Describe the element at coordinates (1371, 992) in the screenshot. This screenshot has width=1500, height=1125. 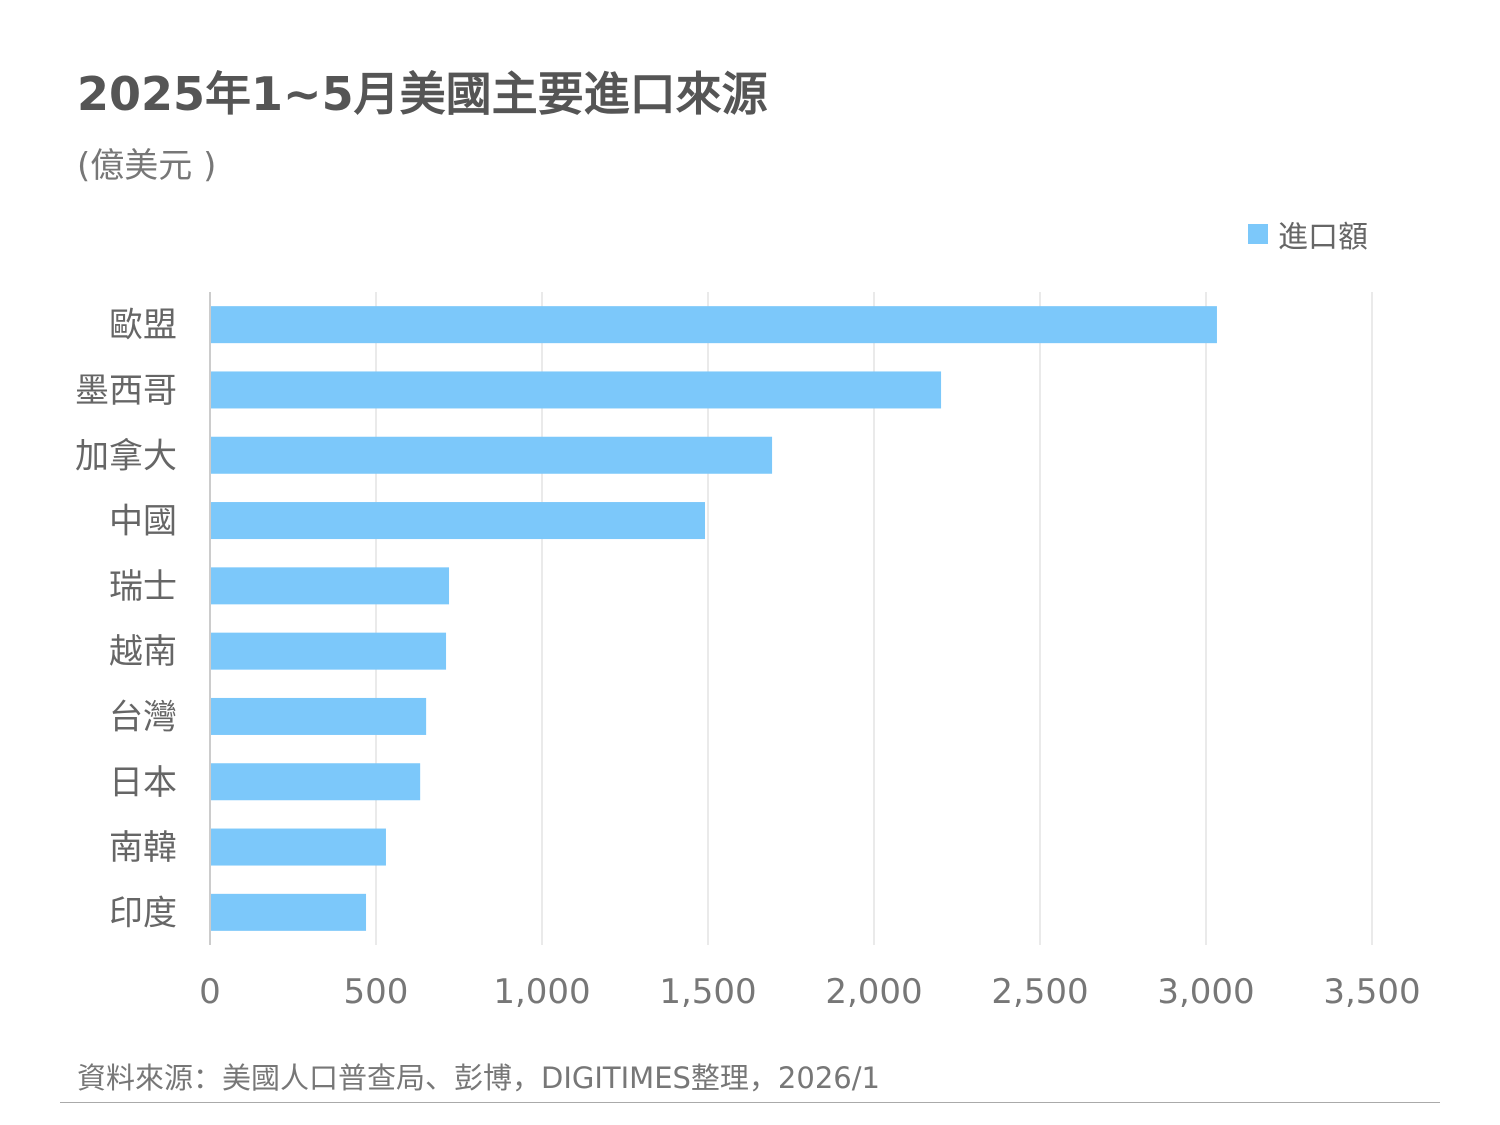
I see `x-tick-label: 3,500` at that location.